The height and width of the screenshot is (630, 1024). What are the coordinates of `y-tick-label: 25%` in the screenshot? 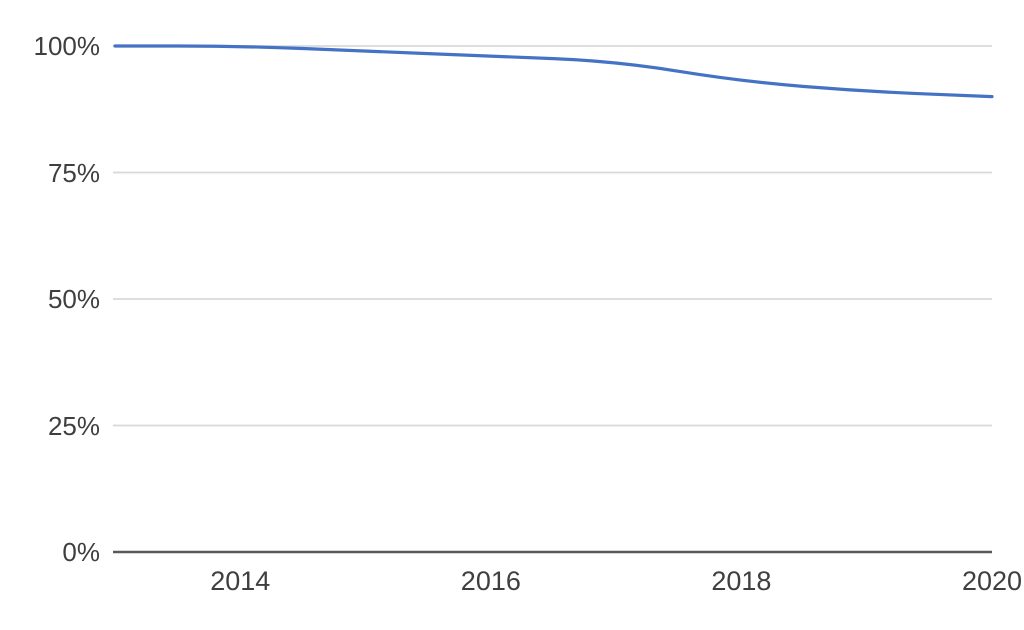 It's located at (73, 425).